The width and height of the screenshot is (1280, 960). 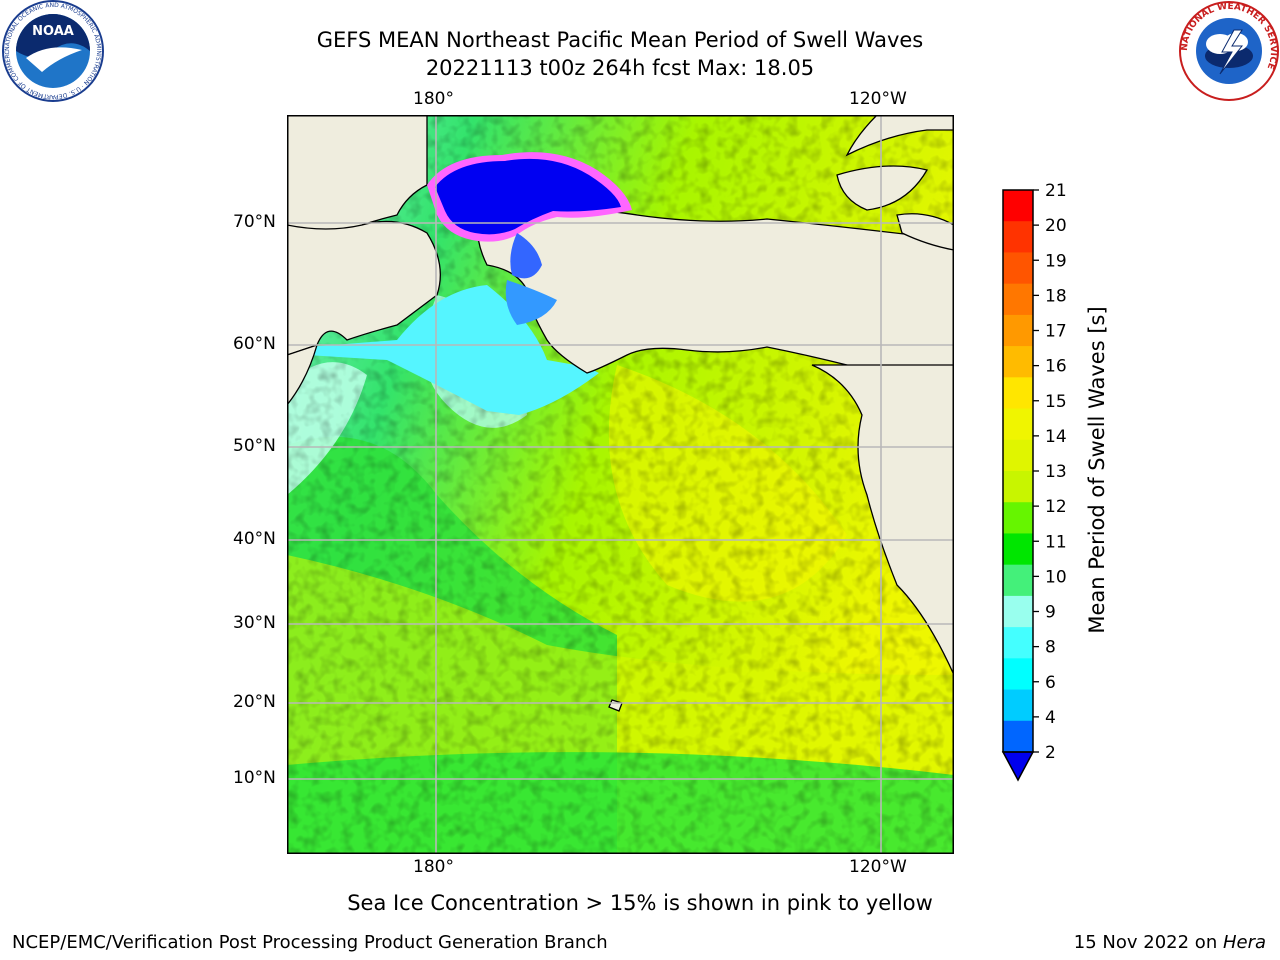 I want to click on lon-label-bottom-120w: 120°W, so click(x=878, y=867).